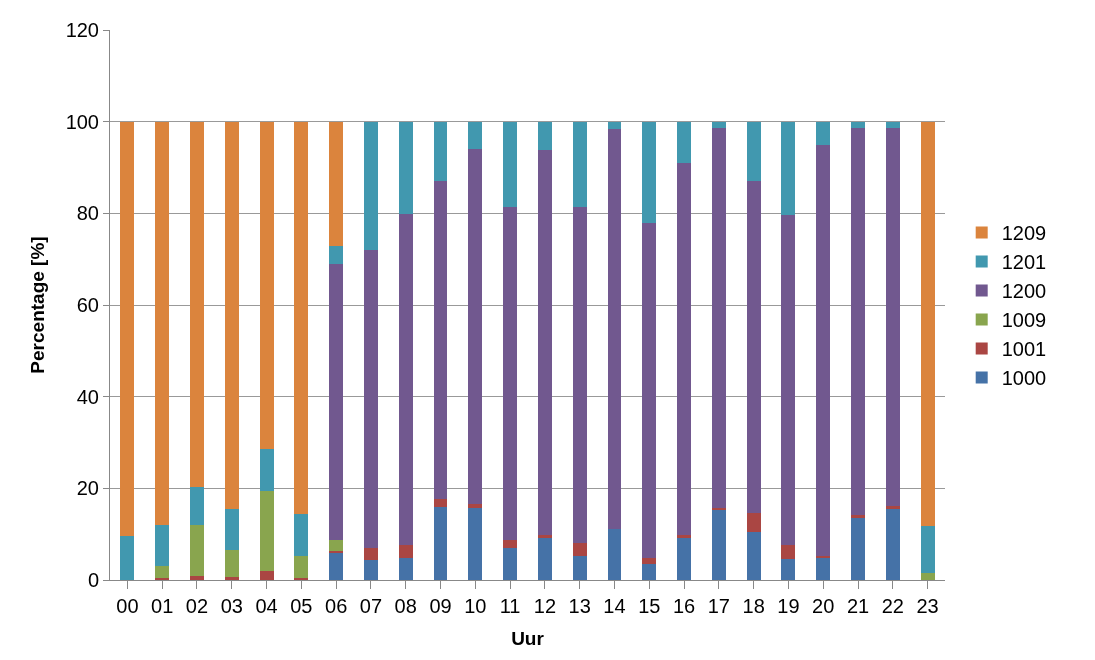 The image size is (1095, 660). What do you see at coordinates (1024, 262) in the screenshot?
I see `legend-label: 1201` at bounding box center [1024, 262].